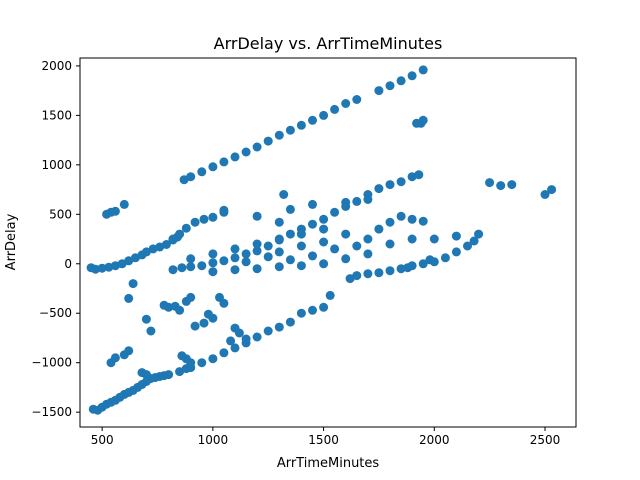  I want to click on y-tick-label: 1500, so click(56, 115).